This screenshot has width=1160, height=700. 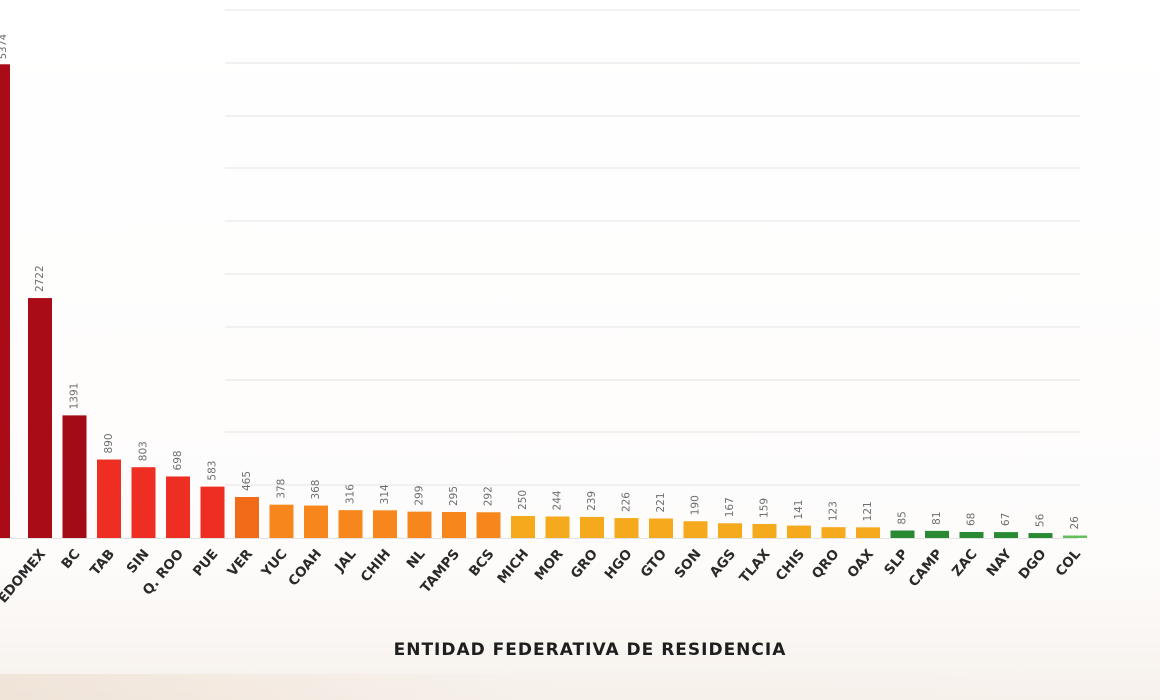 I want to click on category-label-27: ZAC, so click(x=965, y=562).